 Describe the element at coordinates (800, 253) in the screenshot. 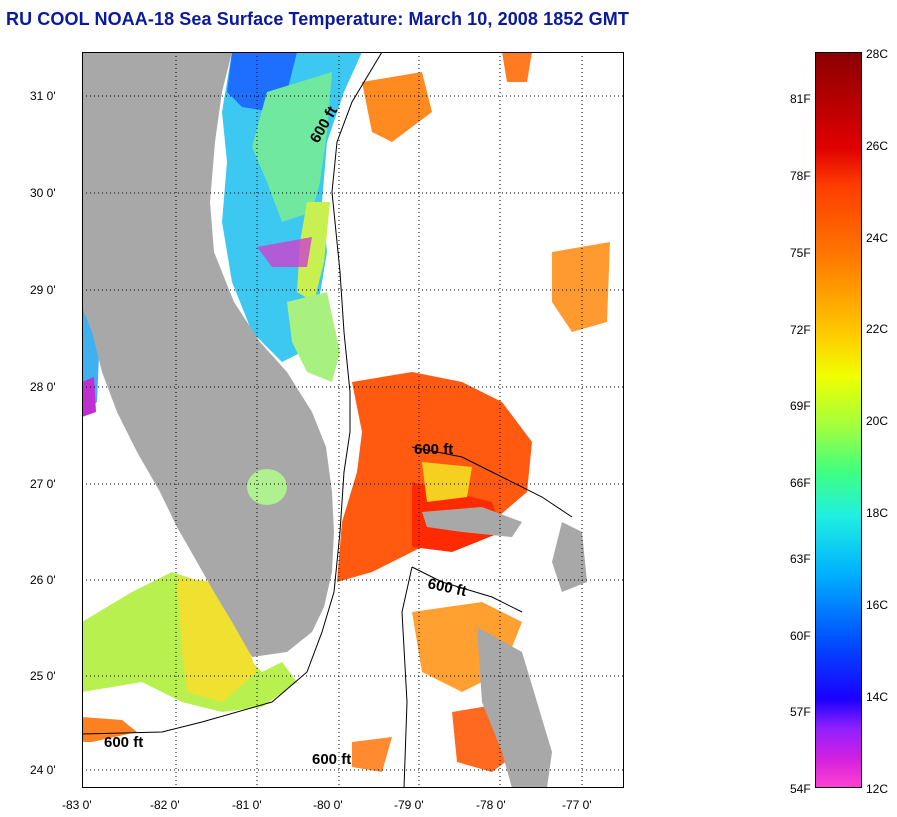

I see `colorbar-label-fahrenheit: 75F` at that location.